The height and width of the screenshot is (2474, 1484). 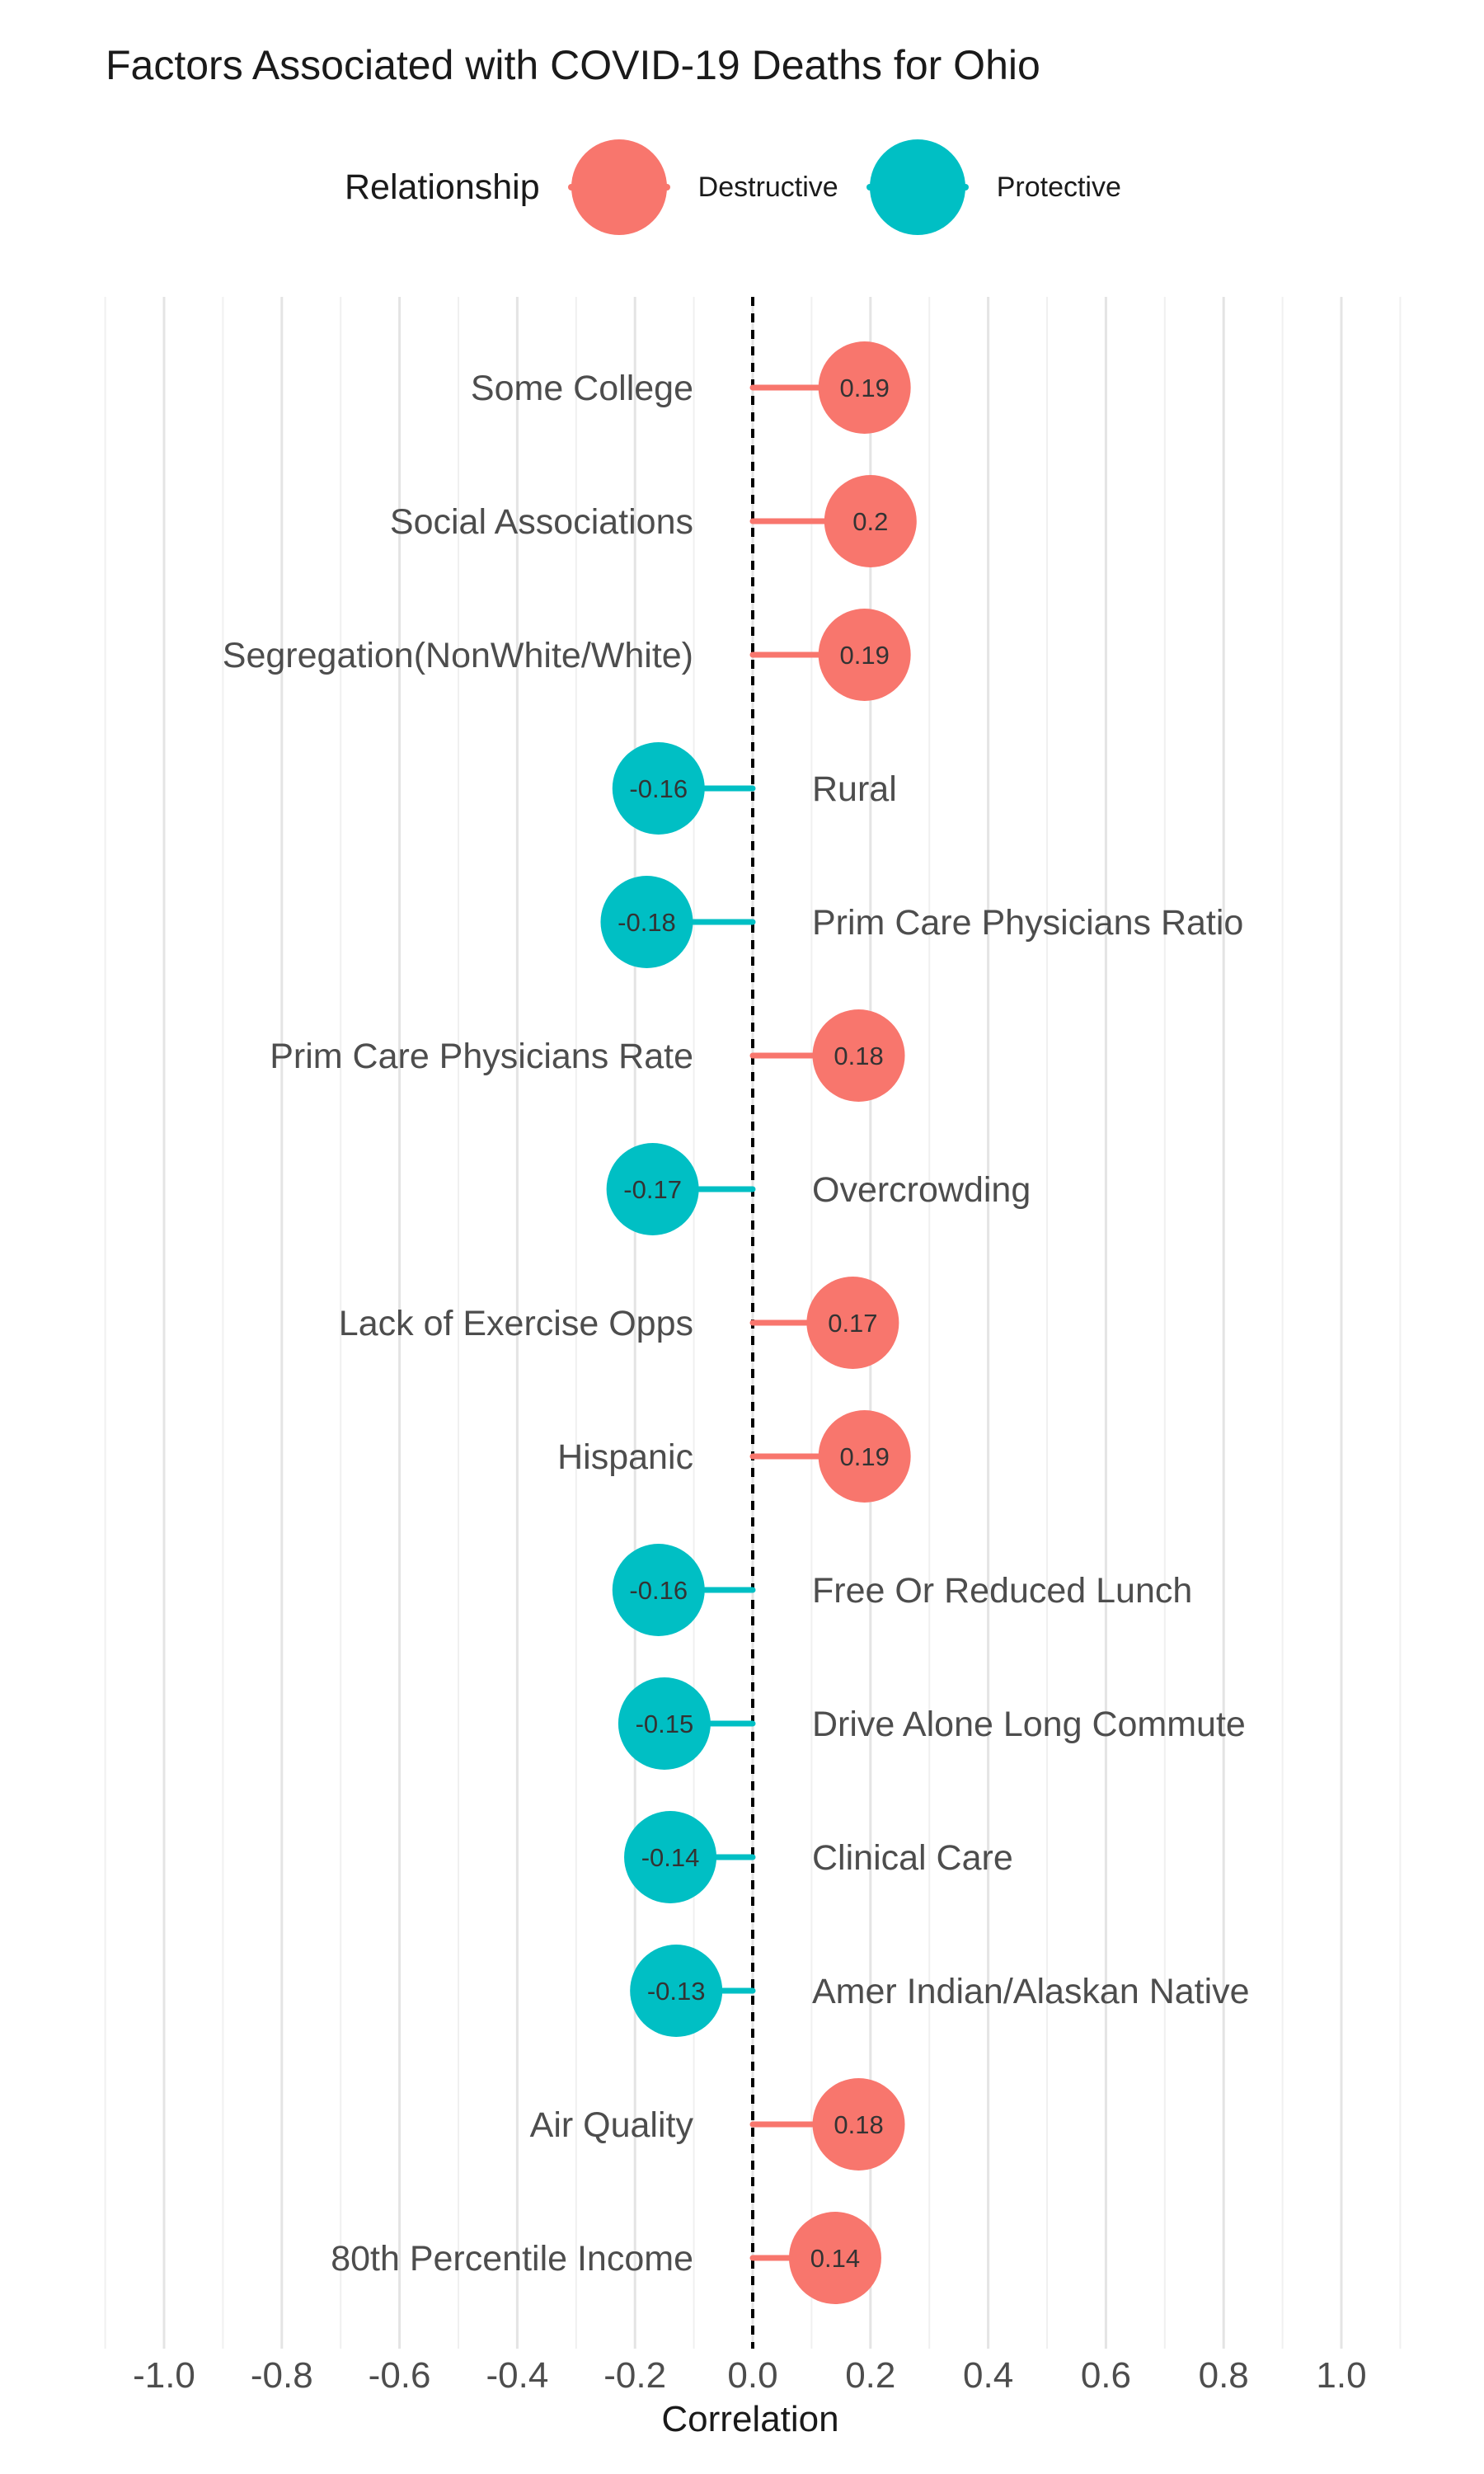 I want to click on factor-label: Prim Care Physicians Ratio, so click(x=1027, y=923).